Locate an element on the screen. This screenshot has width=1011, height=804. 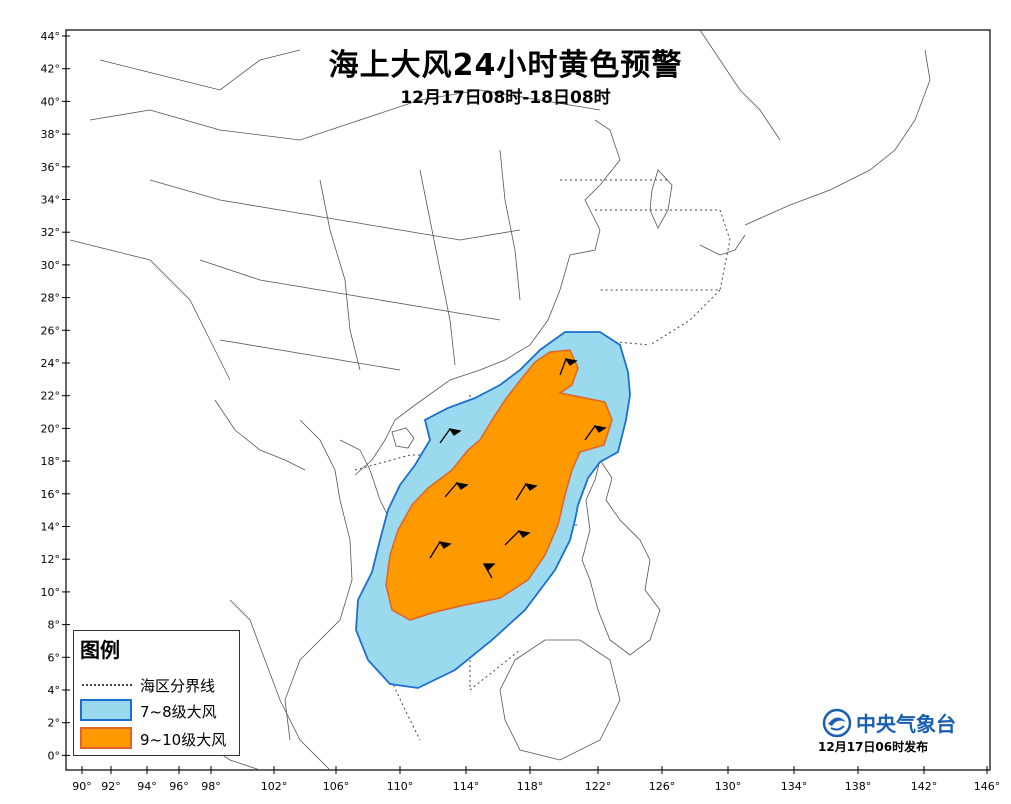
lon-tick-label: 106° is located at coordinates (336, 786).